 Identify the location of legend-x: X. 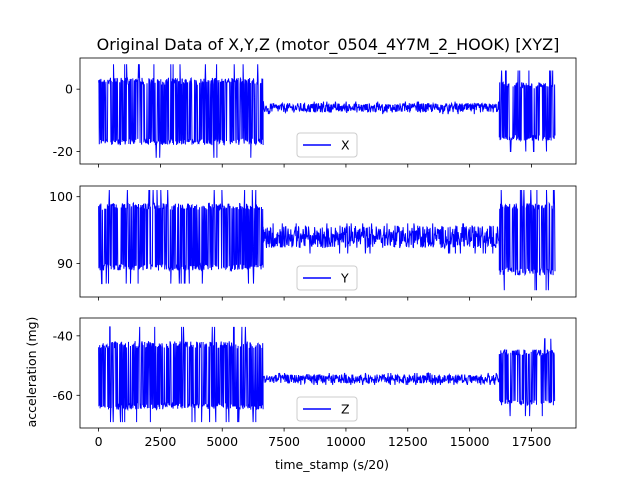
(327, 145).